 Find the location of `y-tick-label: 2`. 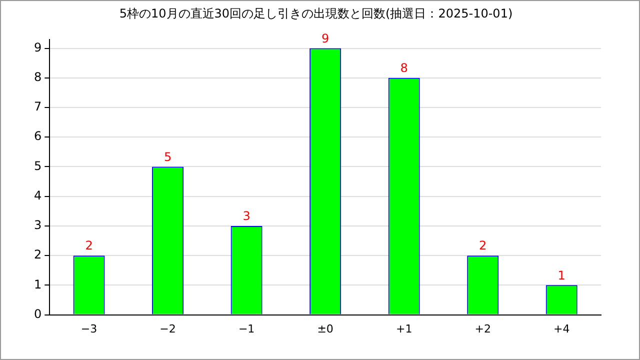

y-tick-label: 2 is located at coordinates (38, 255).